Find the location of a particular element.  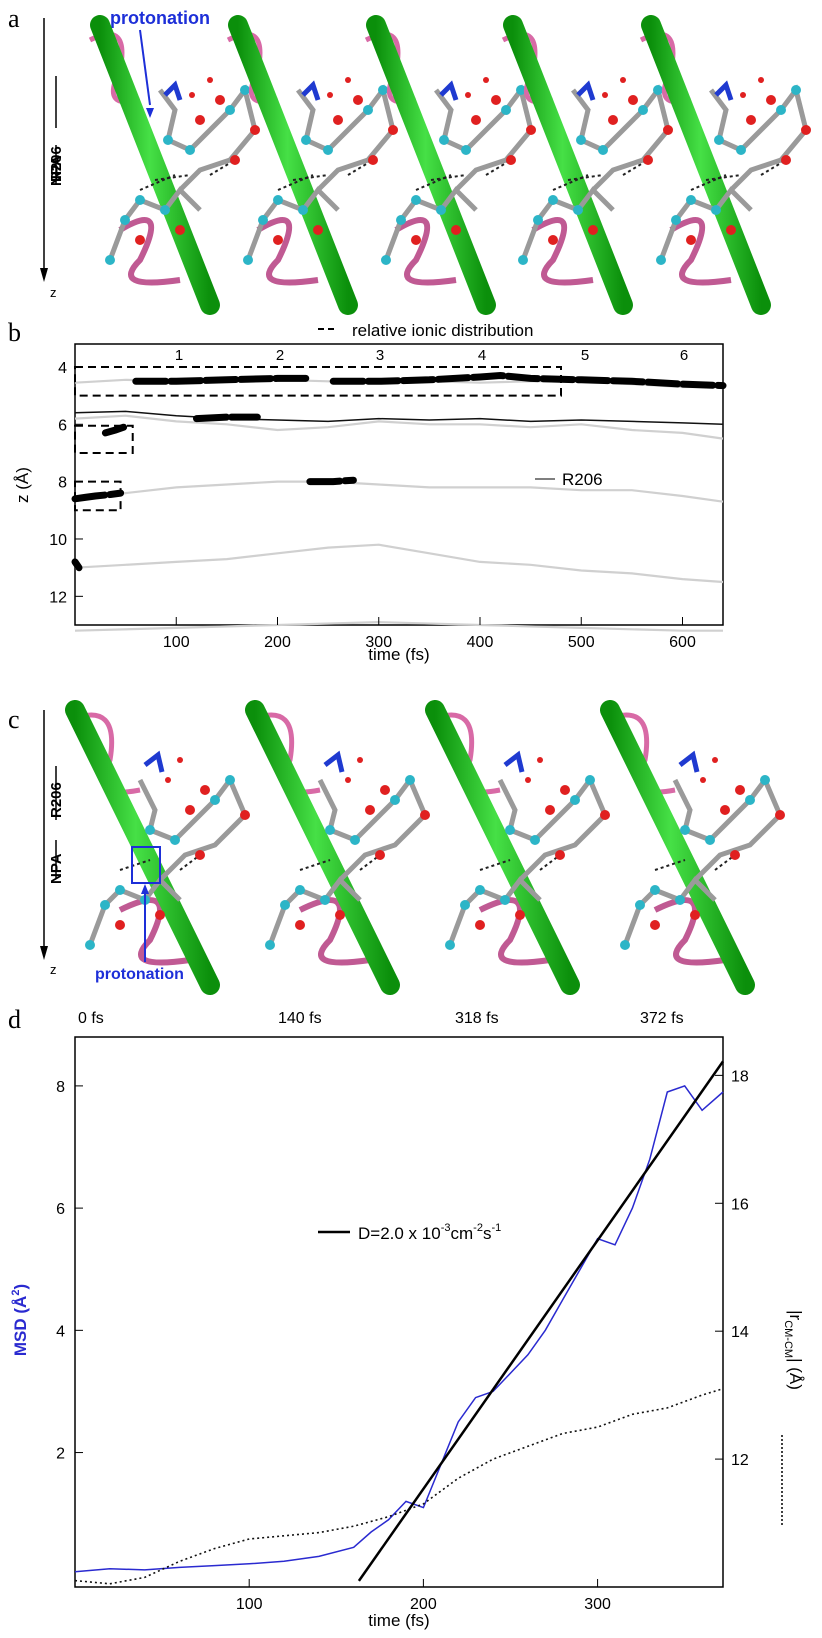

z-axis-label-c: z is located at coordinates (53, 969).